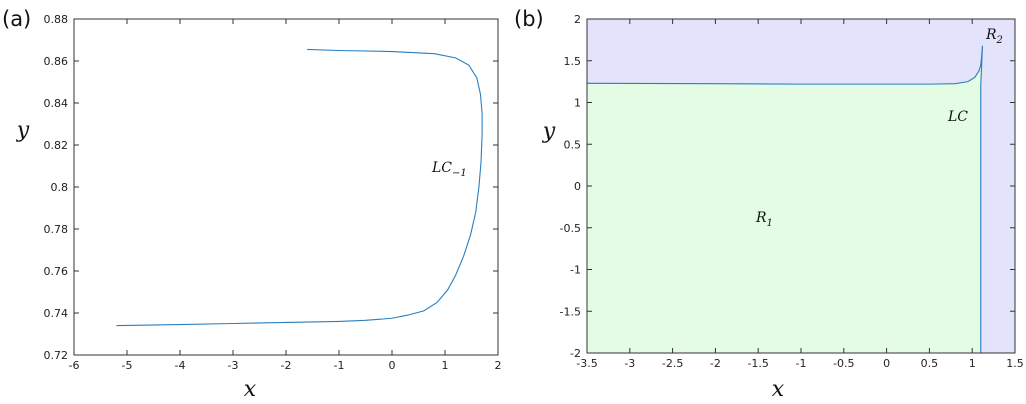 Image resolution: width=1026 pixels, height=404 pixels. What do you see at coordinates (715, 363) in the screenshot?
I see `panel-b-x-tick-label: -2` at bounding box center [715, 363].